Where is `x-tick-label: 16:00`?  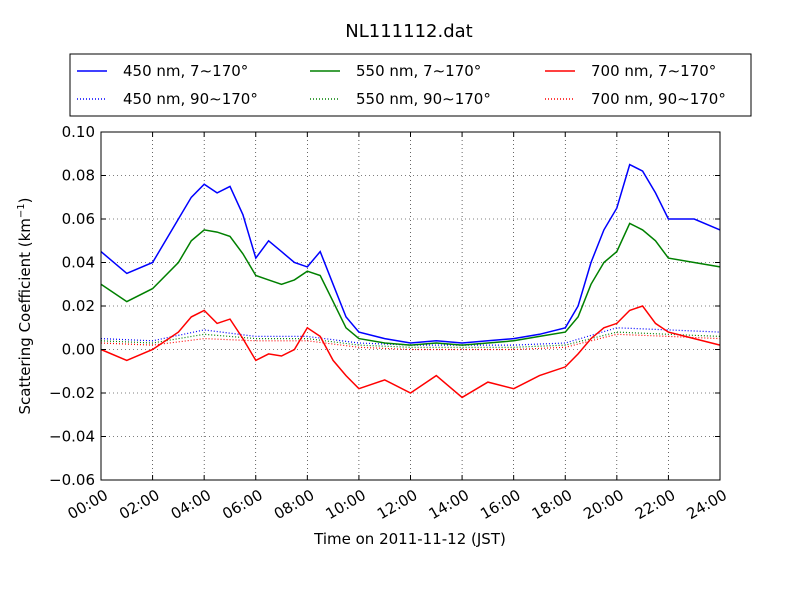
x-tick-label: 16:00 is located at coordinates (500, 504).